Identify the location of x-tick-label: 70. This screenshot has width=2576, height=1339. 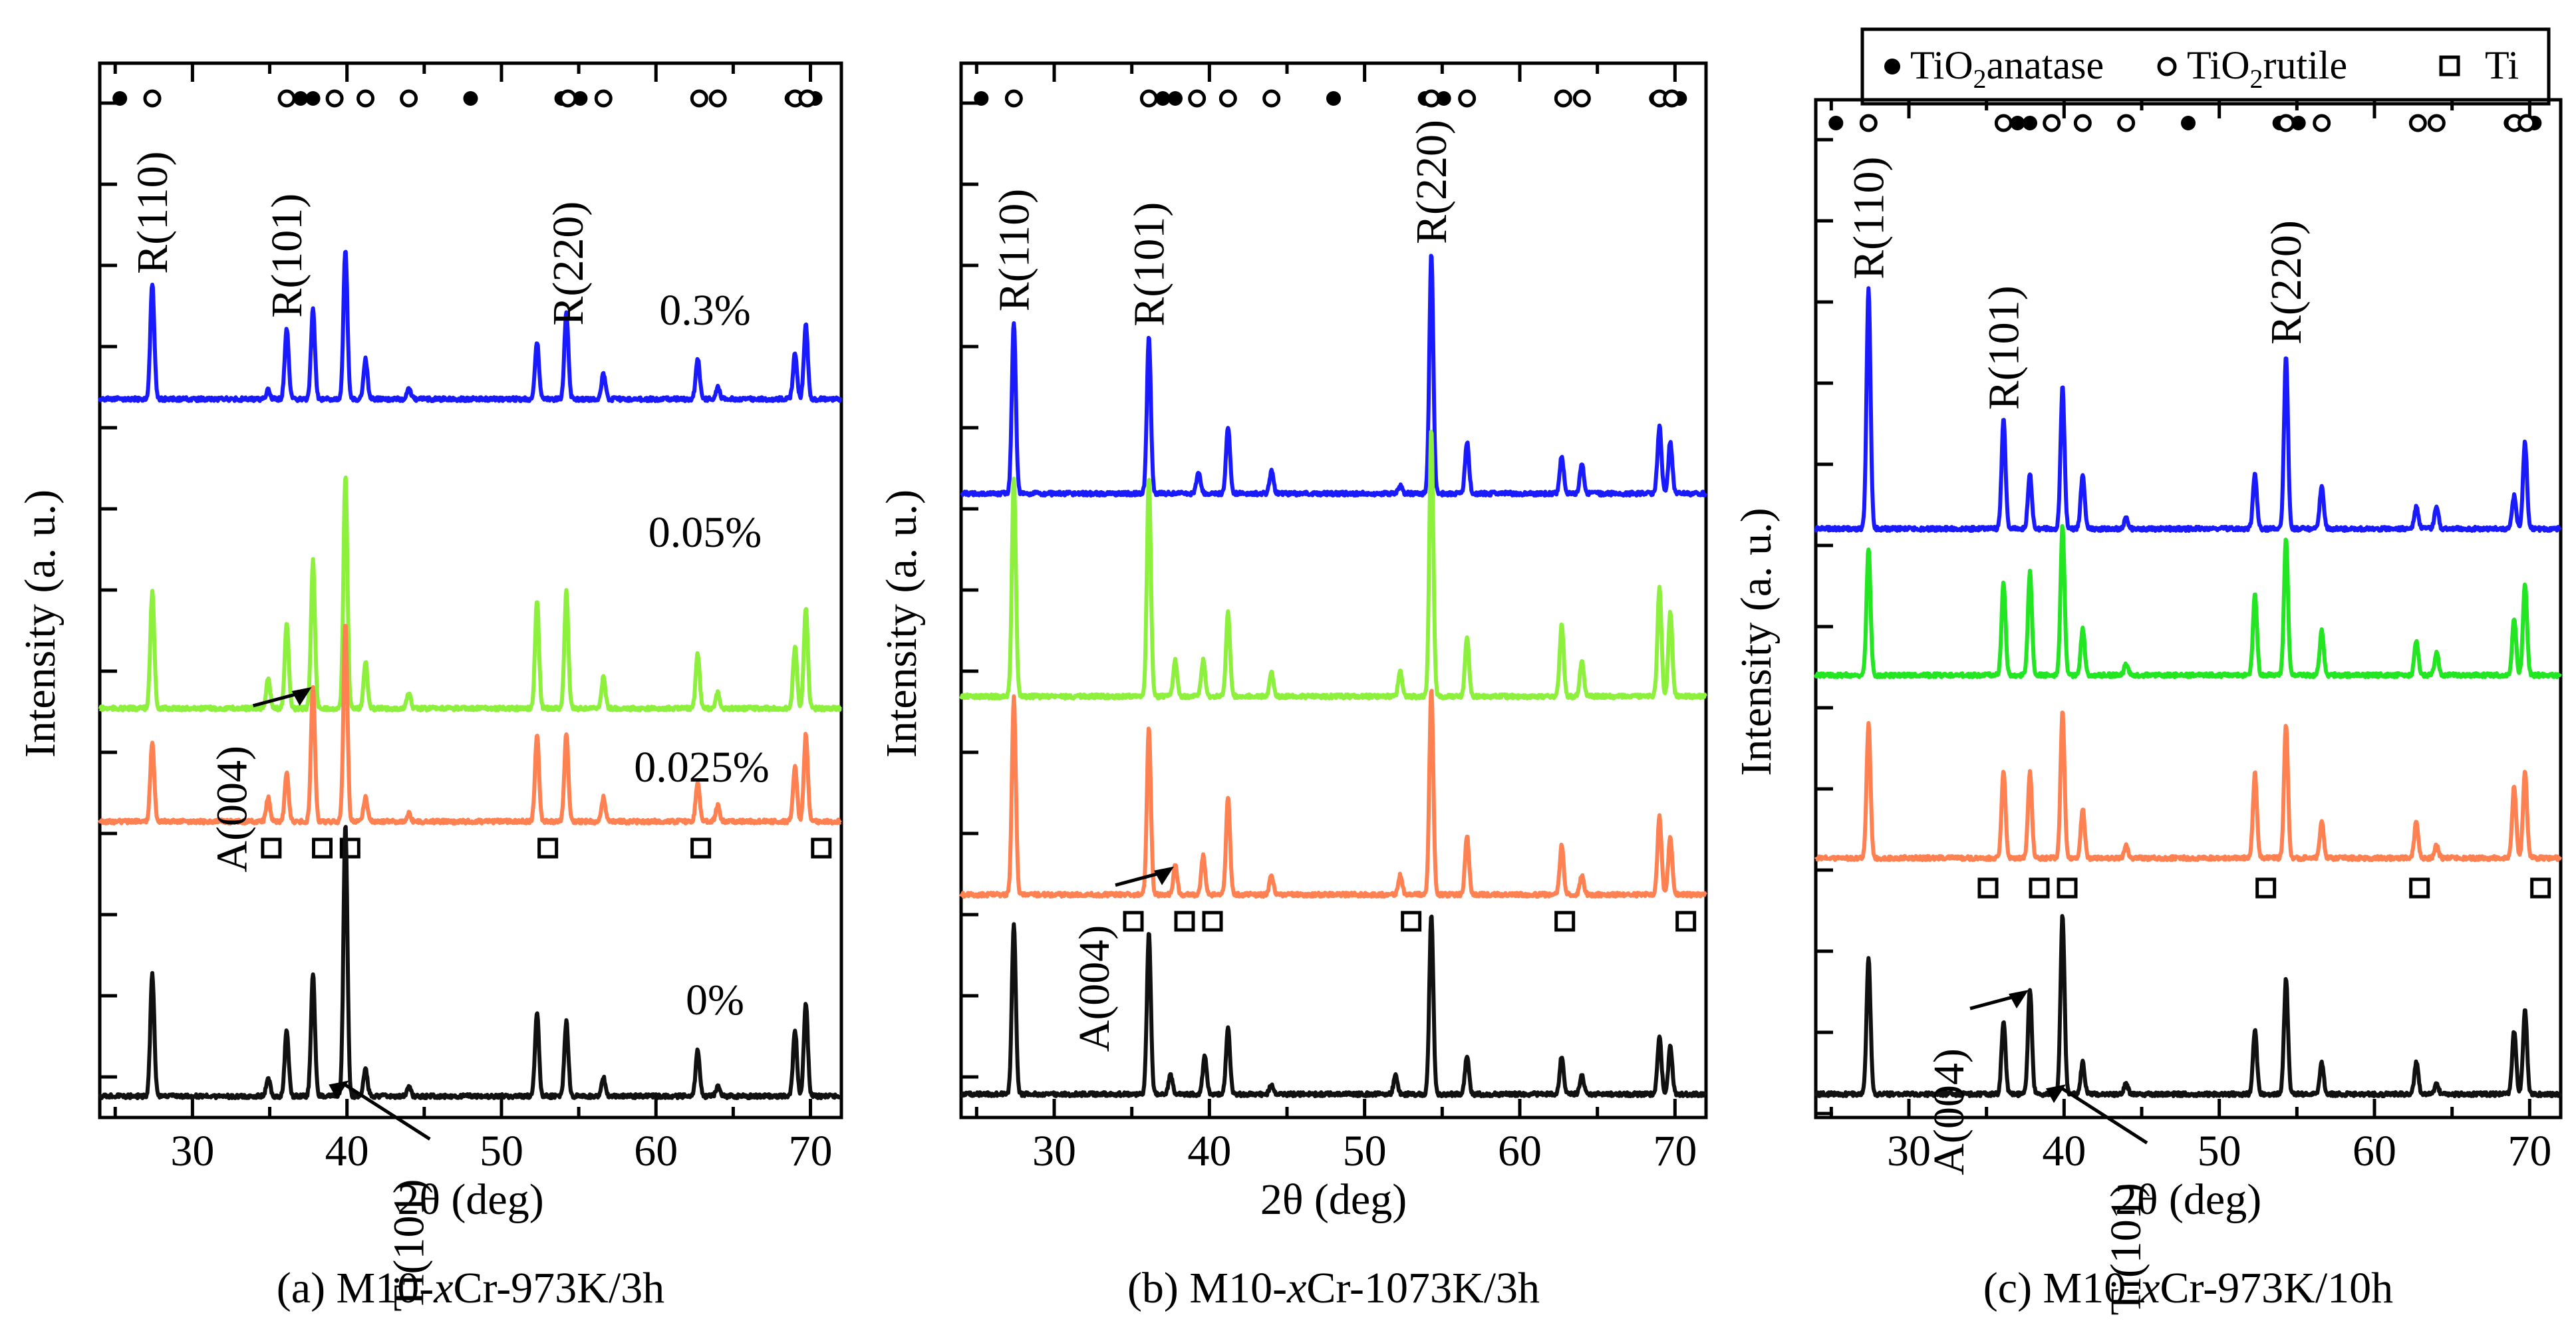
(811, 1151).